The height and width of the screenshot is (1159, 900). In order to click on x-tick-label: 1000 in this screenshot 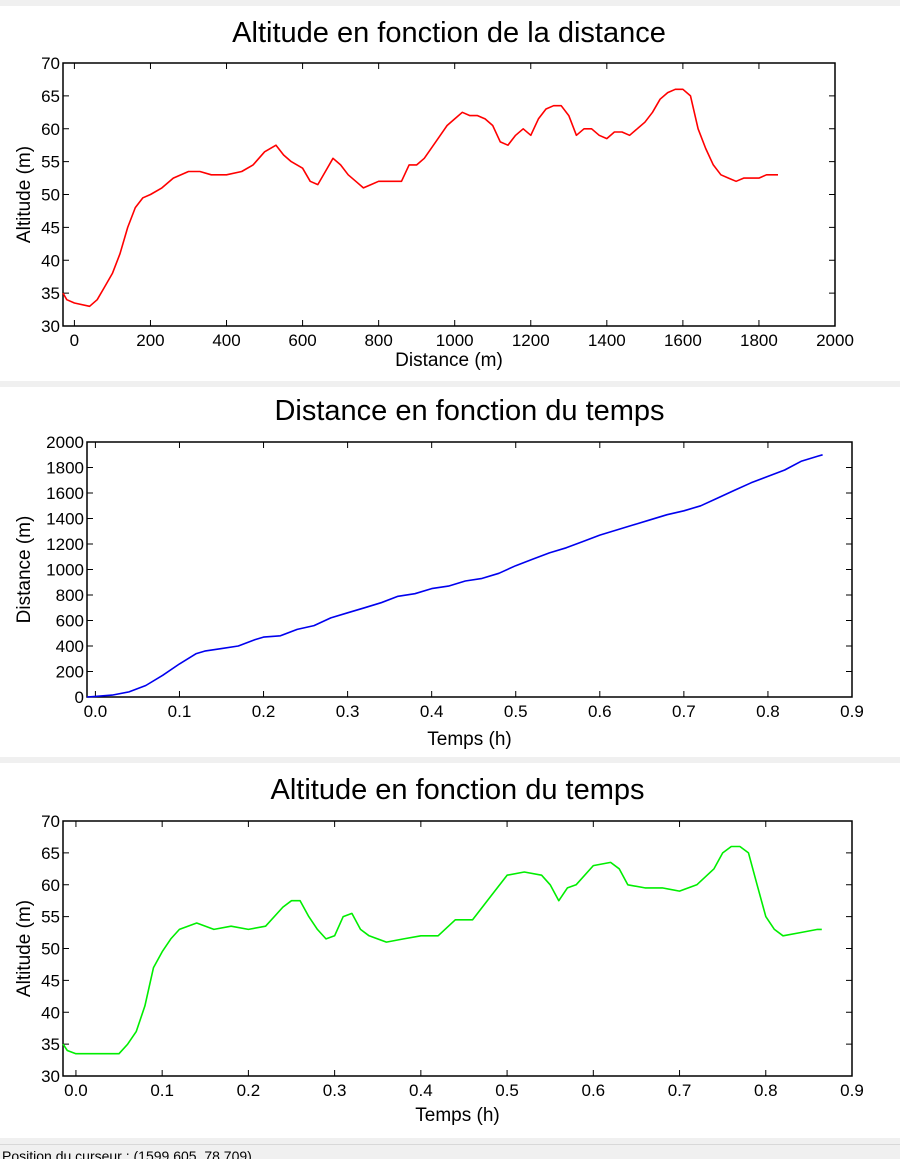, I will do `click(455, 340)`.